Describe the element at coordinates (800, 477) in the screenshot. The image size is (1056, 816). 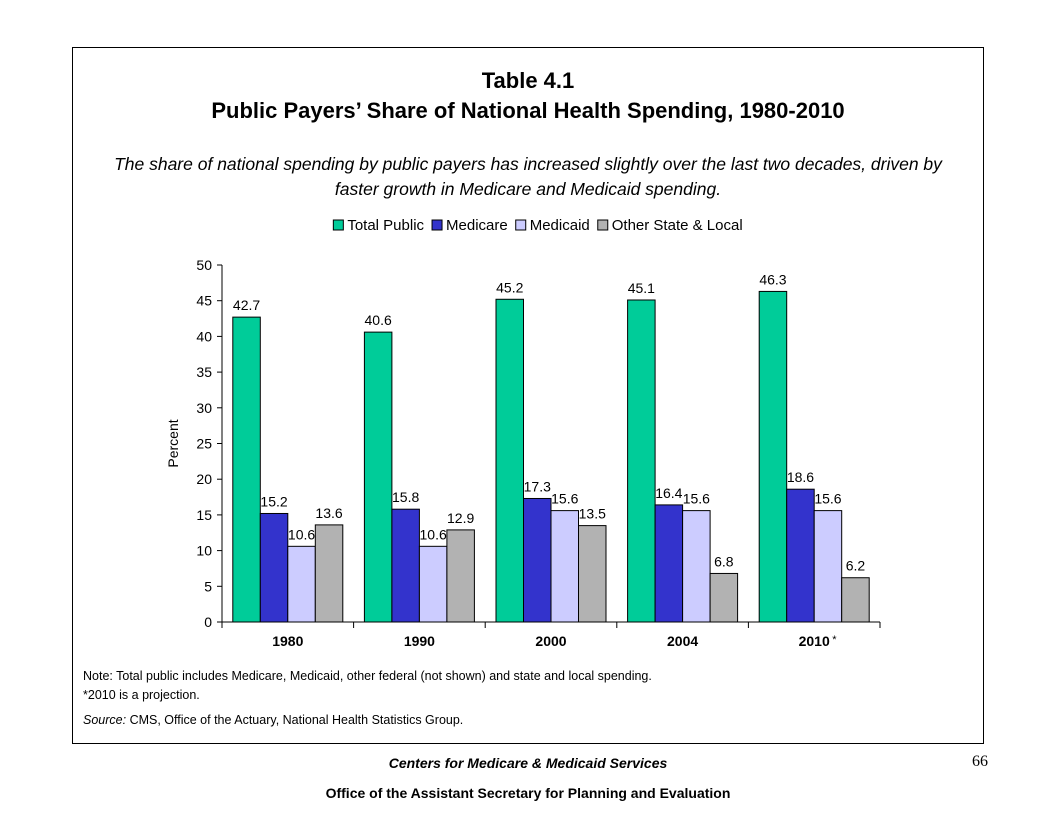
I see `data-label: 18.6` at that location.